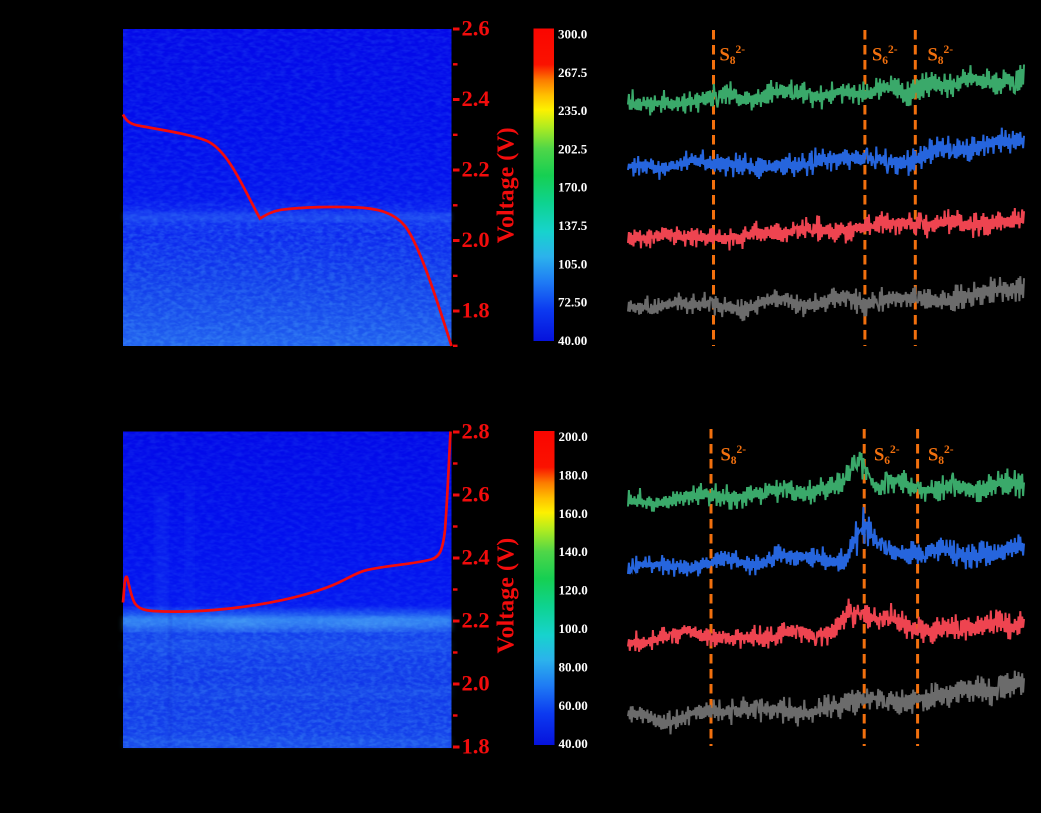 Image resolution: width=1041 pixels, height=813 pixels. What do you see at coordinates (573, 666) in the screenshot?
I see `svg-text: 80.00` at bounding box center [573, 666].